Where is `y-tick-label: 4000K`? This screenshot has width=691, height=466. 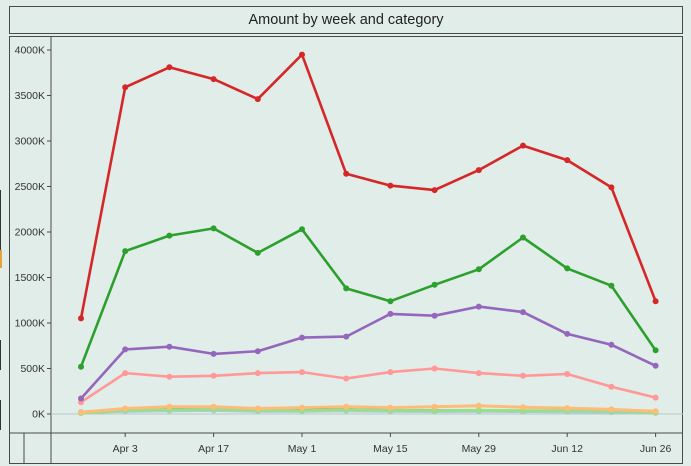
y-tick-label: 4000K is located at coordinates (30, 51).